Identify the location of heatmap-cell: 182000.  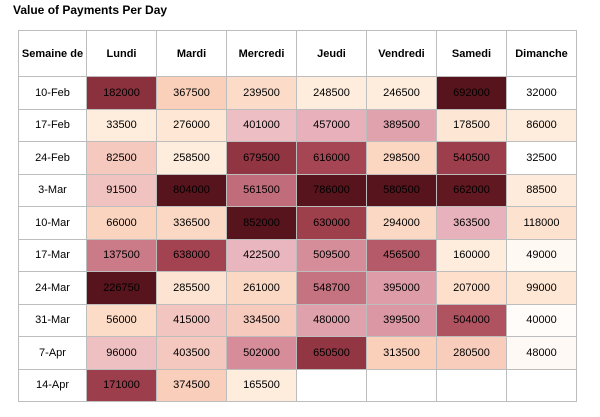
(121, 93).